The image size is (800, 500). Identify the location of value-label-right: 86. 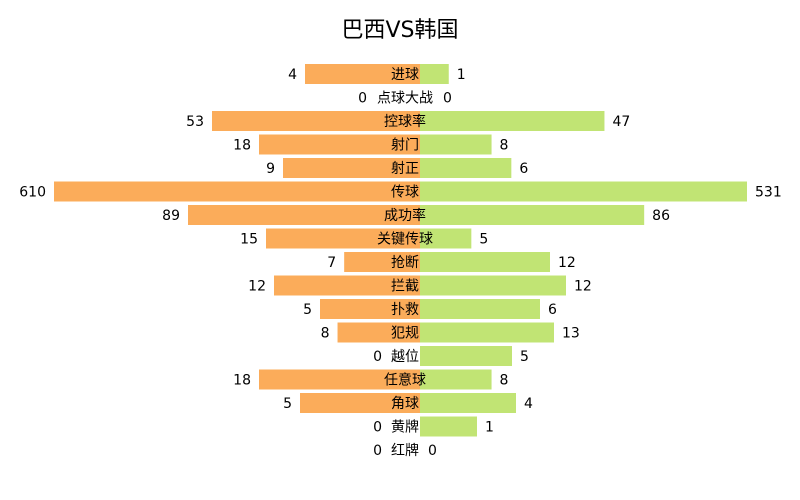
(661, 216).